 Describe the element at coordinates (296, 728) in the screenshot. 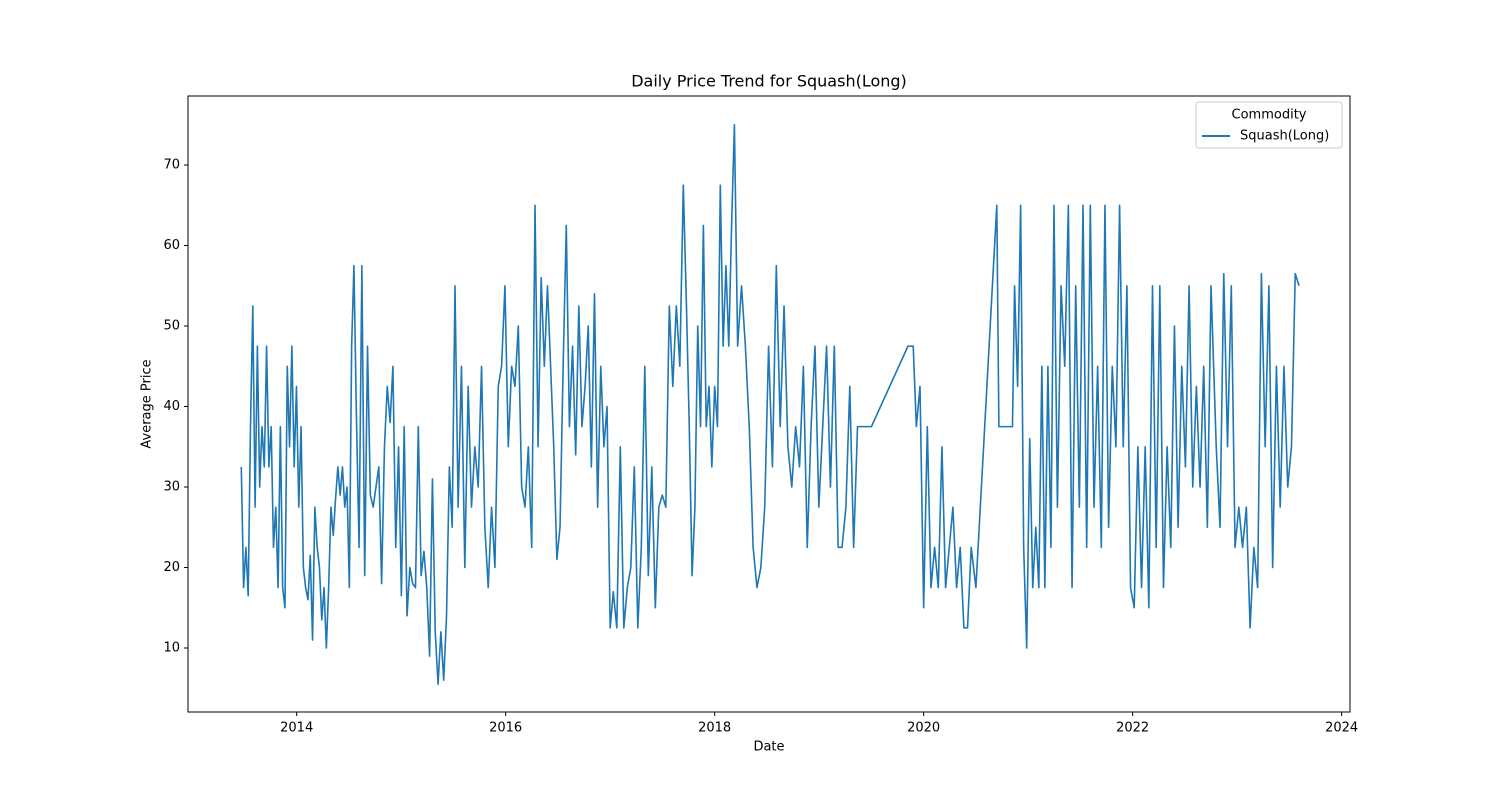

I see `x-tick-label: 2014` at that location.